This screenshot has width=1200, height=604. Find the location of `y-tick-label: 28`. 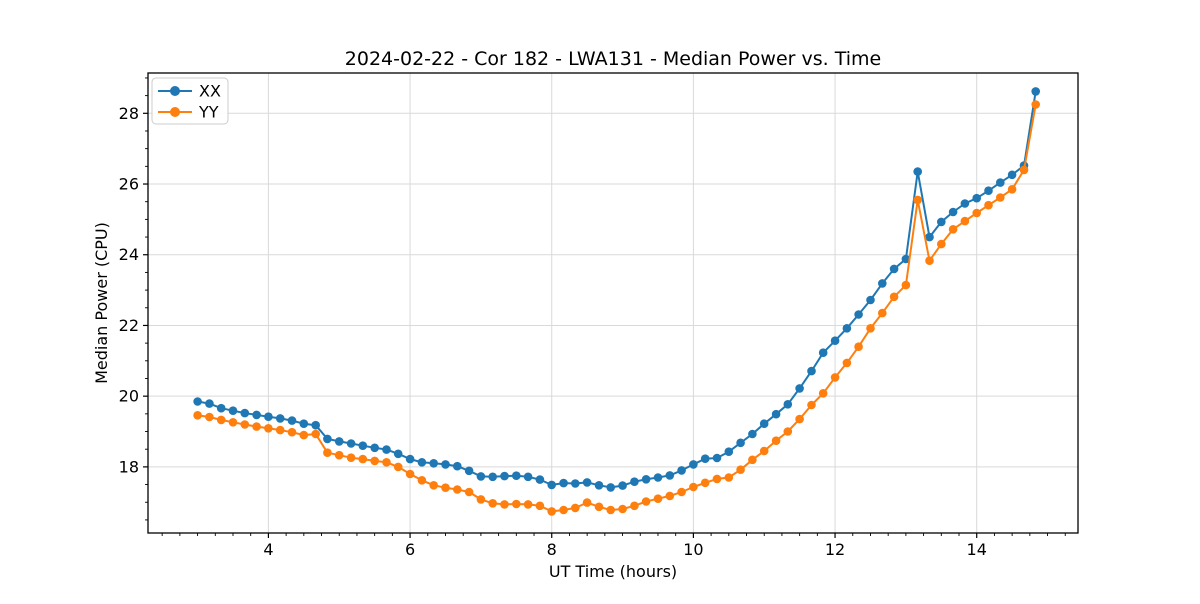

y-tick-label: 28 is located at coordinates (129, 113).